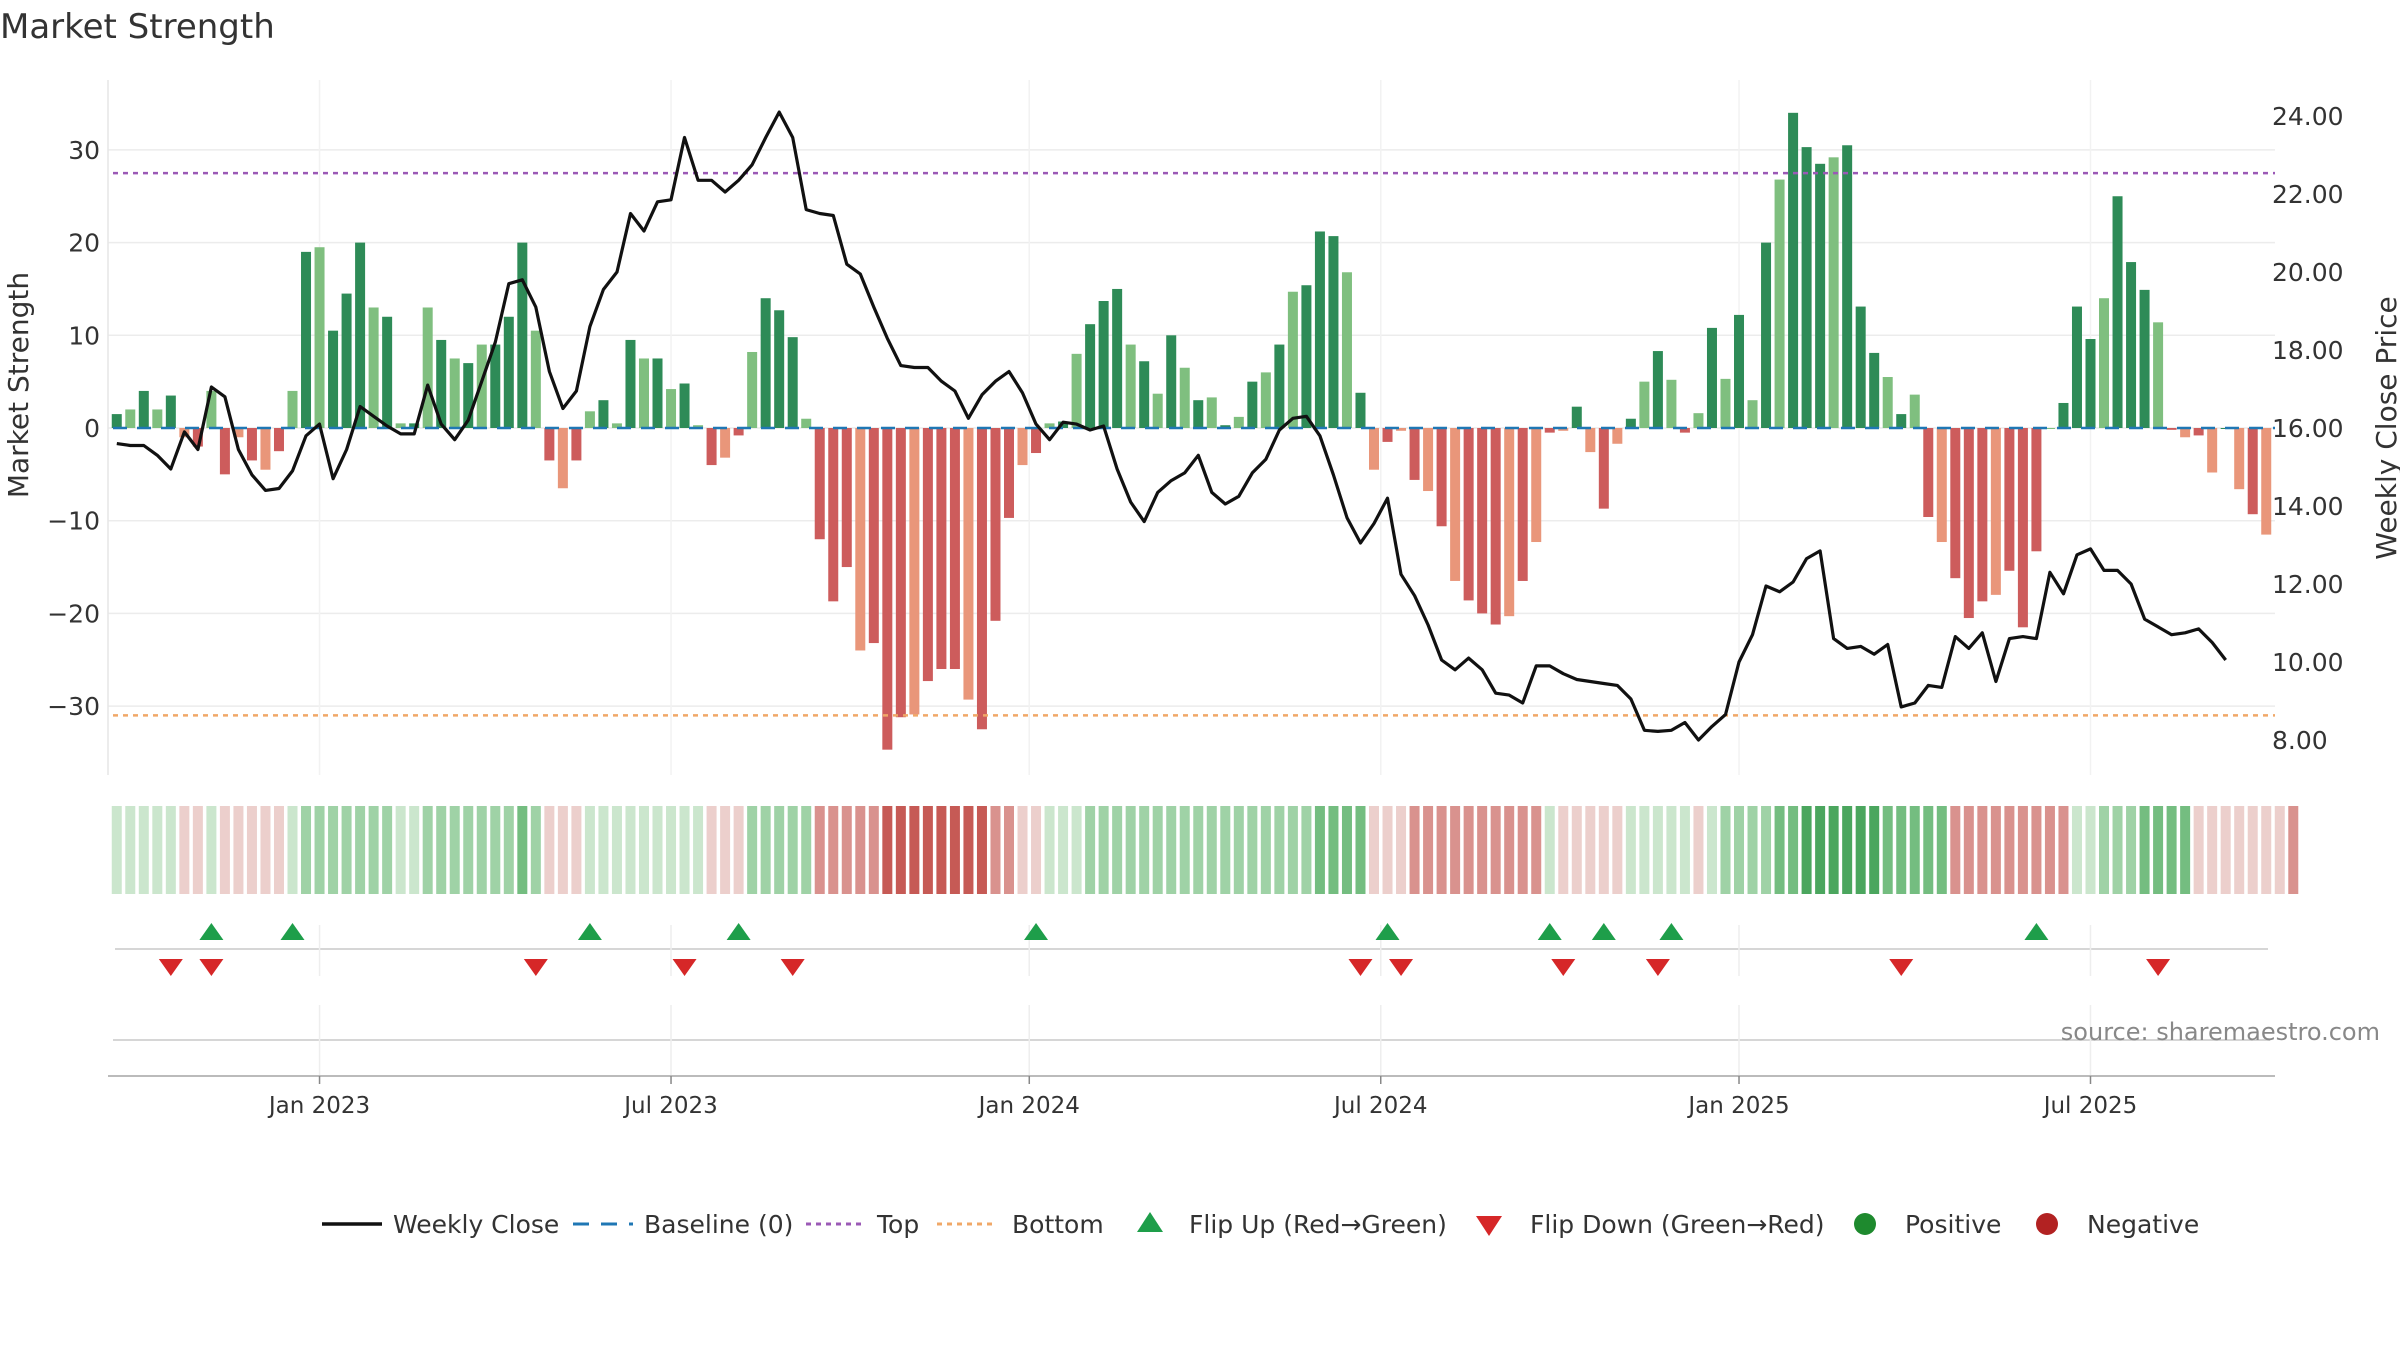  Describe the element at coordinates (73, 706) in the screenshot. I see `y-tick-label: −30` at that location.